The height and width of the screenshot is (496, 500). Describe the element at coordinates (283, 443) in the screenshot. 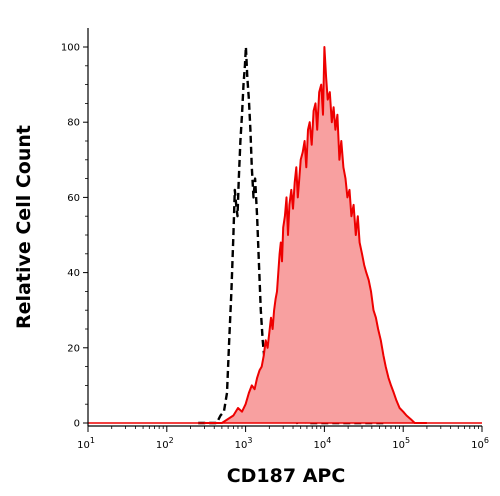

I see `x-tick-labels: 10¹ 10² 10³ 10⁴ 10⁵ 10⁶` at that location.